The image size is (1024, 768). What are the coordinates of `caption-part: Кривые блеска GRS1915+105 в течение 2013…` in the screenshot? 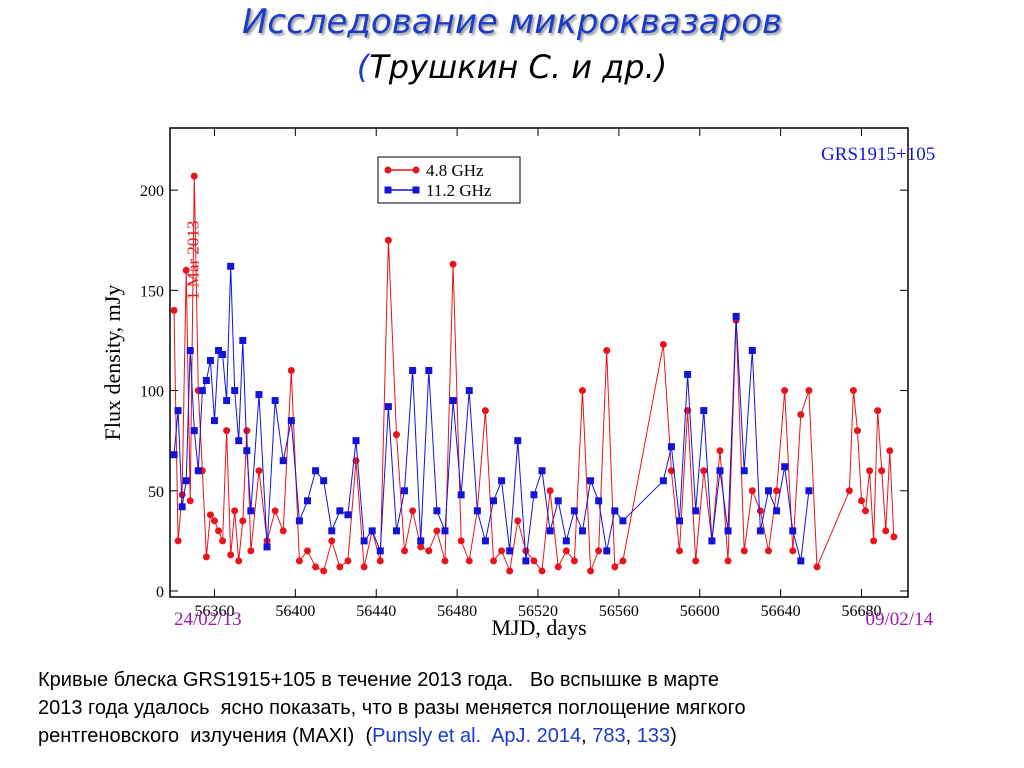 It's located at (379, 680).